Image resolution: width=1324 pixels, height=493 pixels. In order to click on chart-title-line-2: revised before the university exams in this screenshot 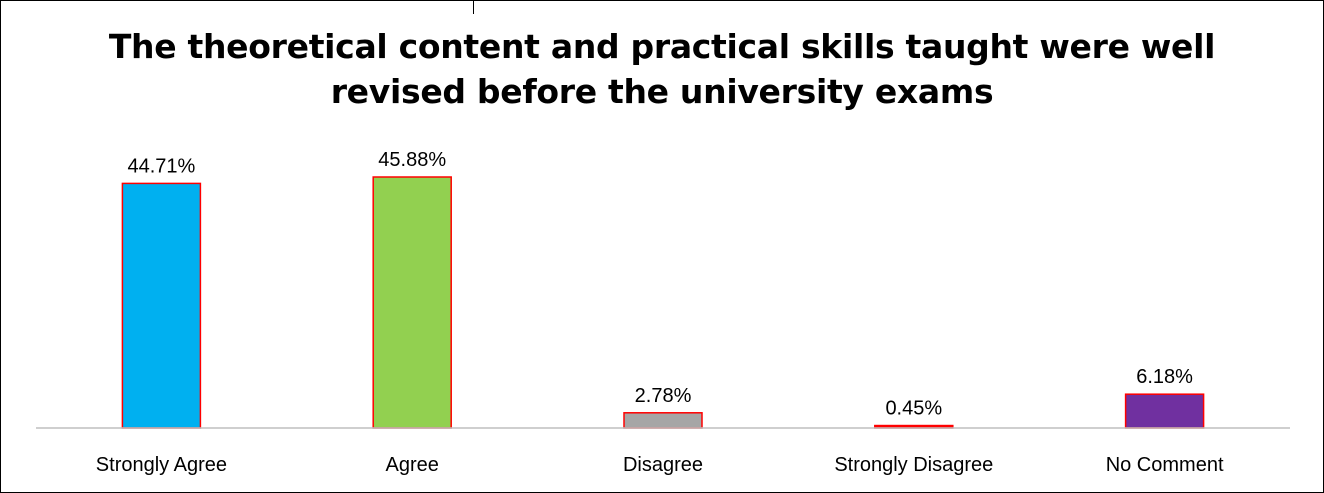, I will do `click(662, 91)`.